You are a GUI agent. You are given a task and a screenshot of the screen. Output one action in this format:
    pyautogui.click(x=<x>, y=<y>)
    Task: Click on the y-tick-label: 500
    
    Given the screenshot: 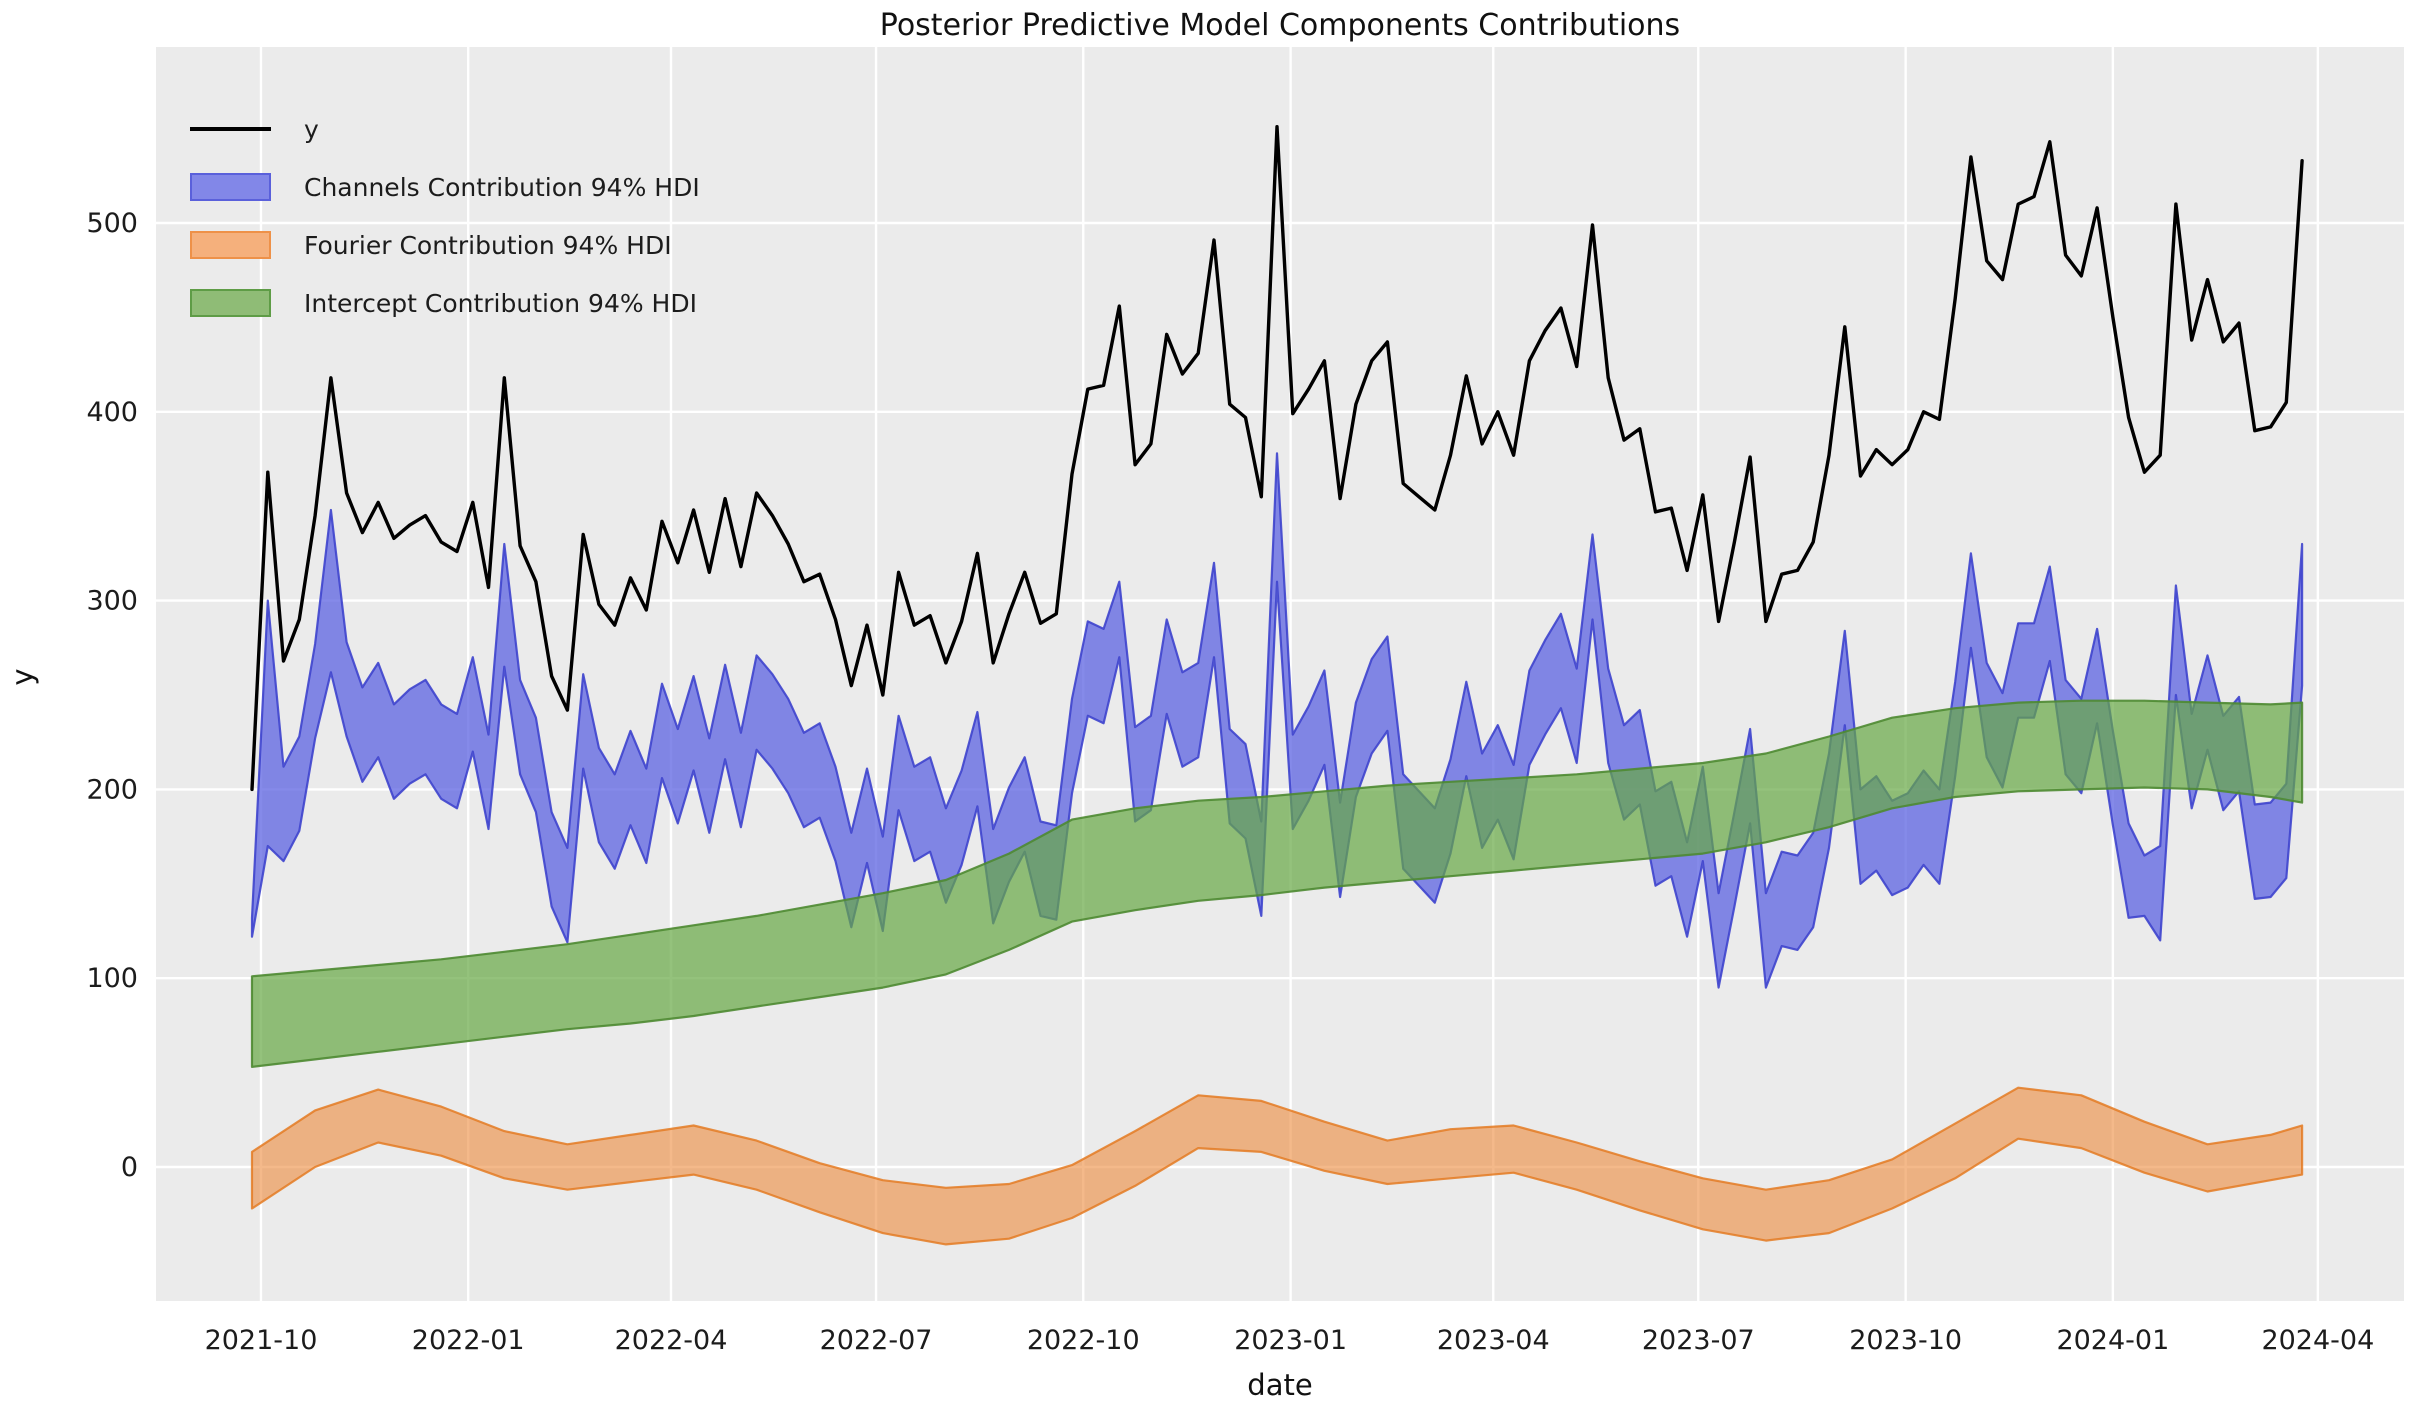 What is the action you would take?
    pyautogui.click(x=112, y=223)
    